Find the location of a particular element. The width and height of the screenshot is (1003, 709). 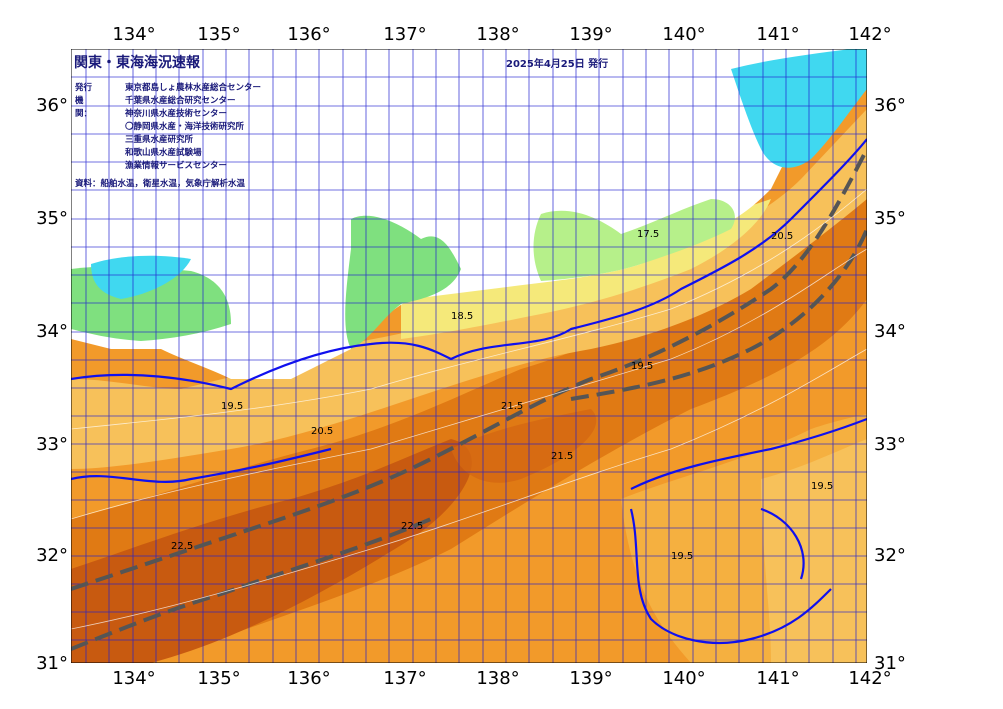

lon-tick-top: 137° is located at coordinates (405, 34).